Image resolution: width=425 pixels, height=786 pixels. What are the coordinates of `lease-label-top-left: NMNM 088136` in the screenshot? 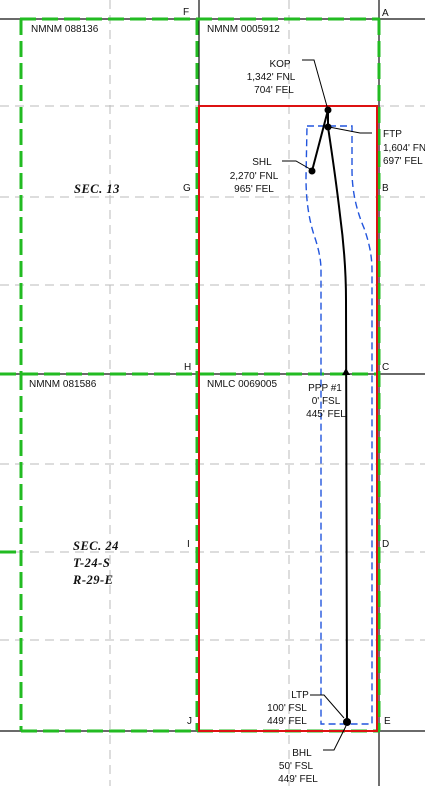 It's located at (65, 29).